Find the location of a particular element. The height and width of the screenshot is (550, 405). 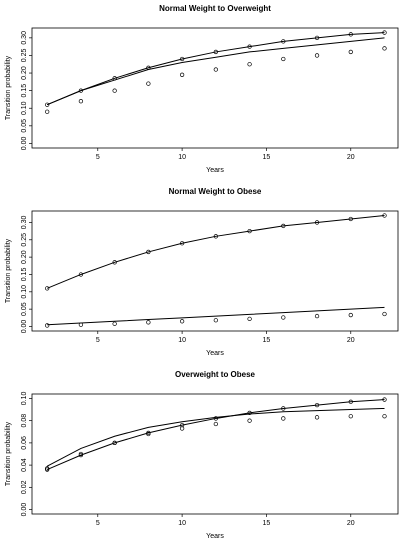

y-tick-label: 0.25 is located at coordinates (24, 56).